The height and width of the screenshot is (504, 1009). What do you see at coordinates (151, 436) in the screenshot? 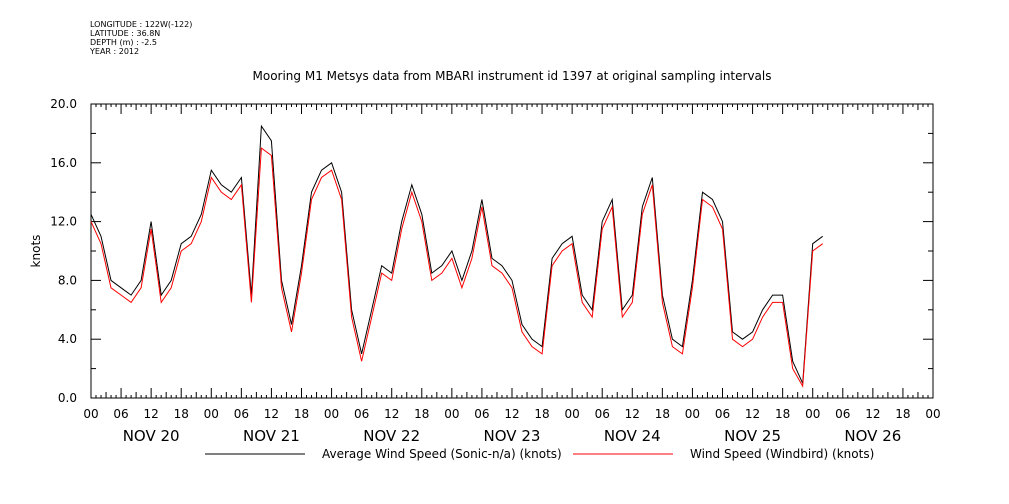
I see `x-day-label: NOV 20` at bounding box center [151, 436].